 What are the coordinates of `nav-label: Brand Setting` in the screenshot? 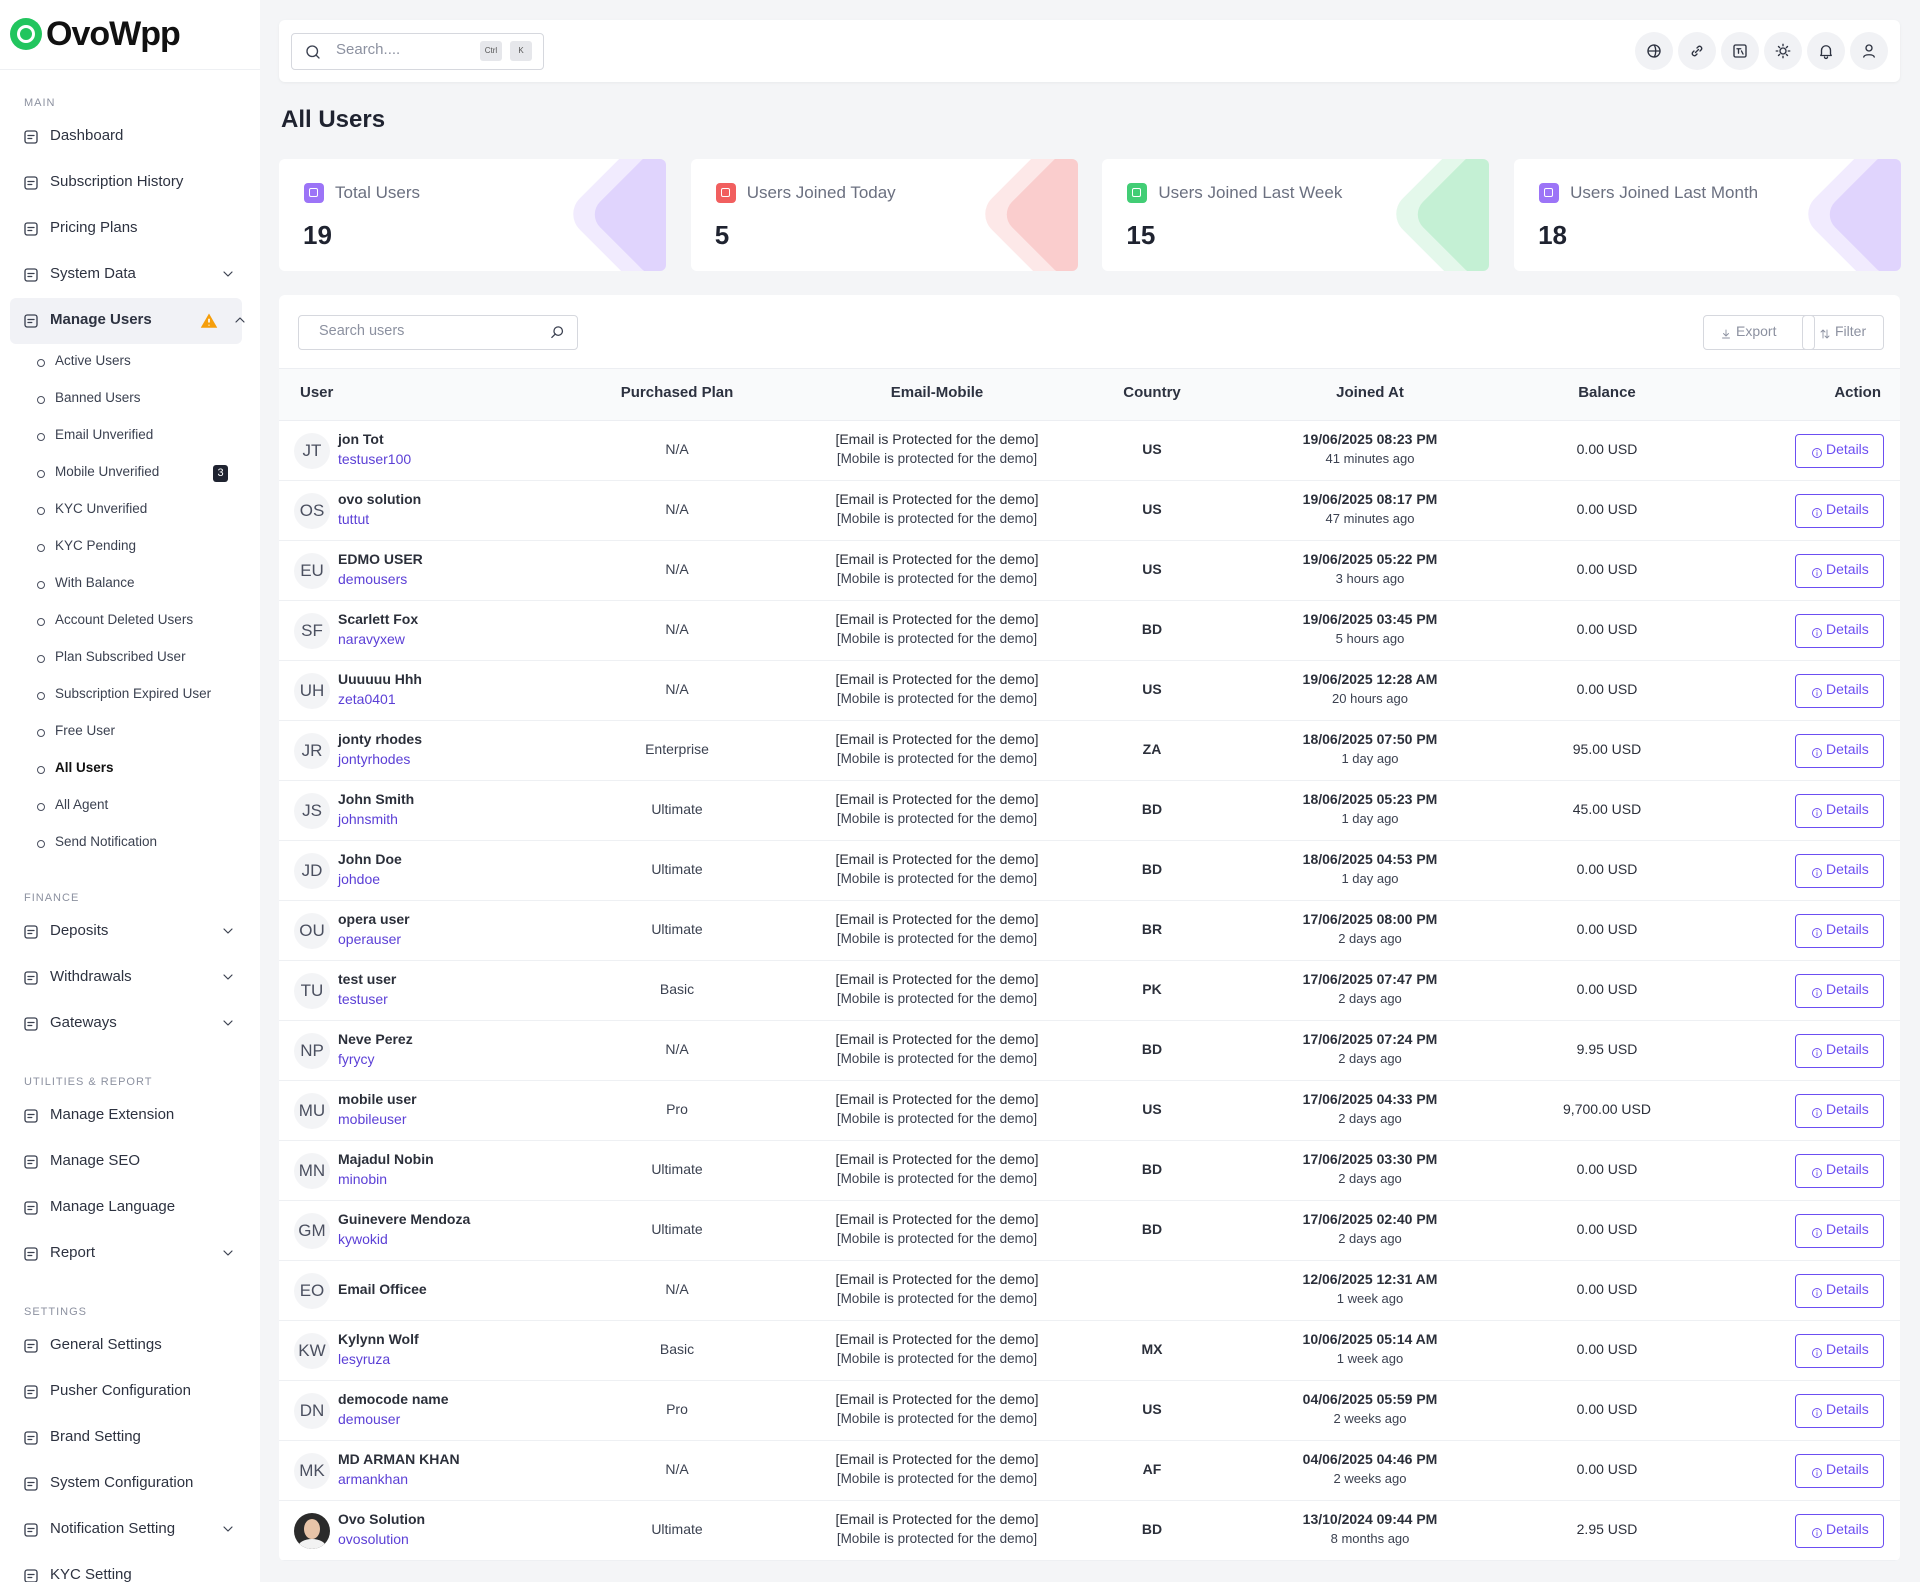 It's located at (95, 1436).